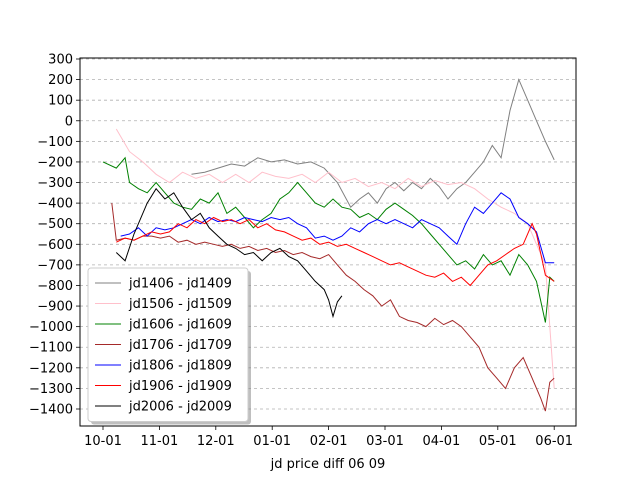 The width and height of the screenshot is (640, 480). Describe the element at coordinates (180, 386) in the screenshot. I see `legend-label: jd1906 - jd1909` at that location.